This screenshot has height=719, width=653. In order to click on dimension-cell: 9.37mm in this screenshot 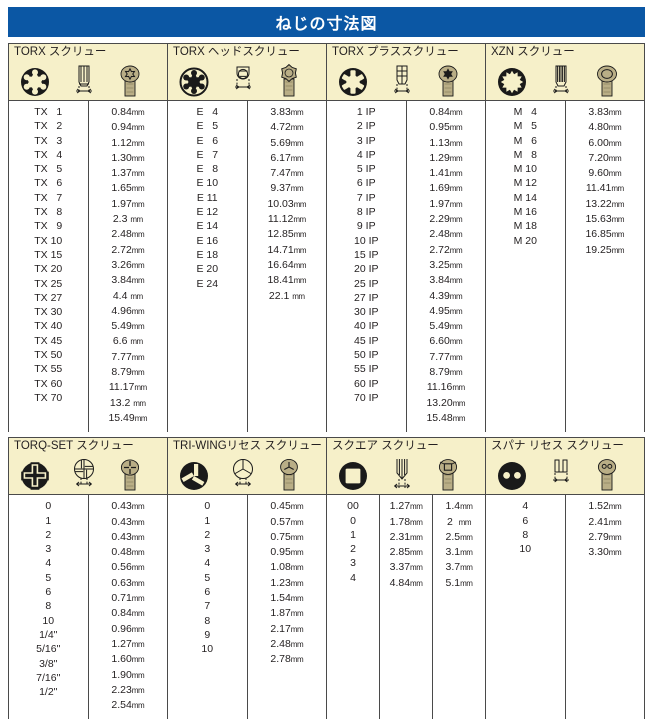, I will do `click(287, 188)`.